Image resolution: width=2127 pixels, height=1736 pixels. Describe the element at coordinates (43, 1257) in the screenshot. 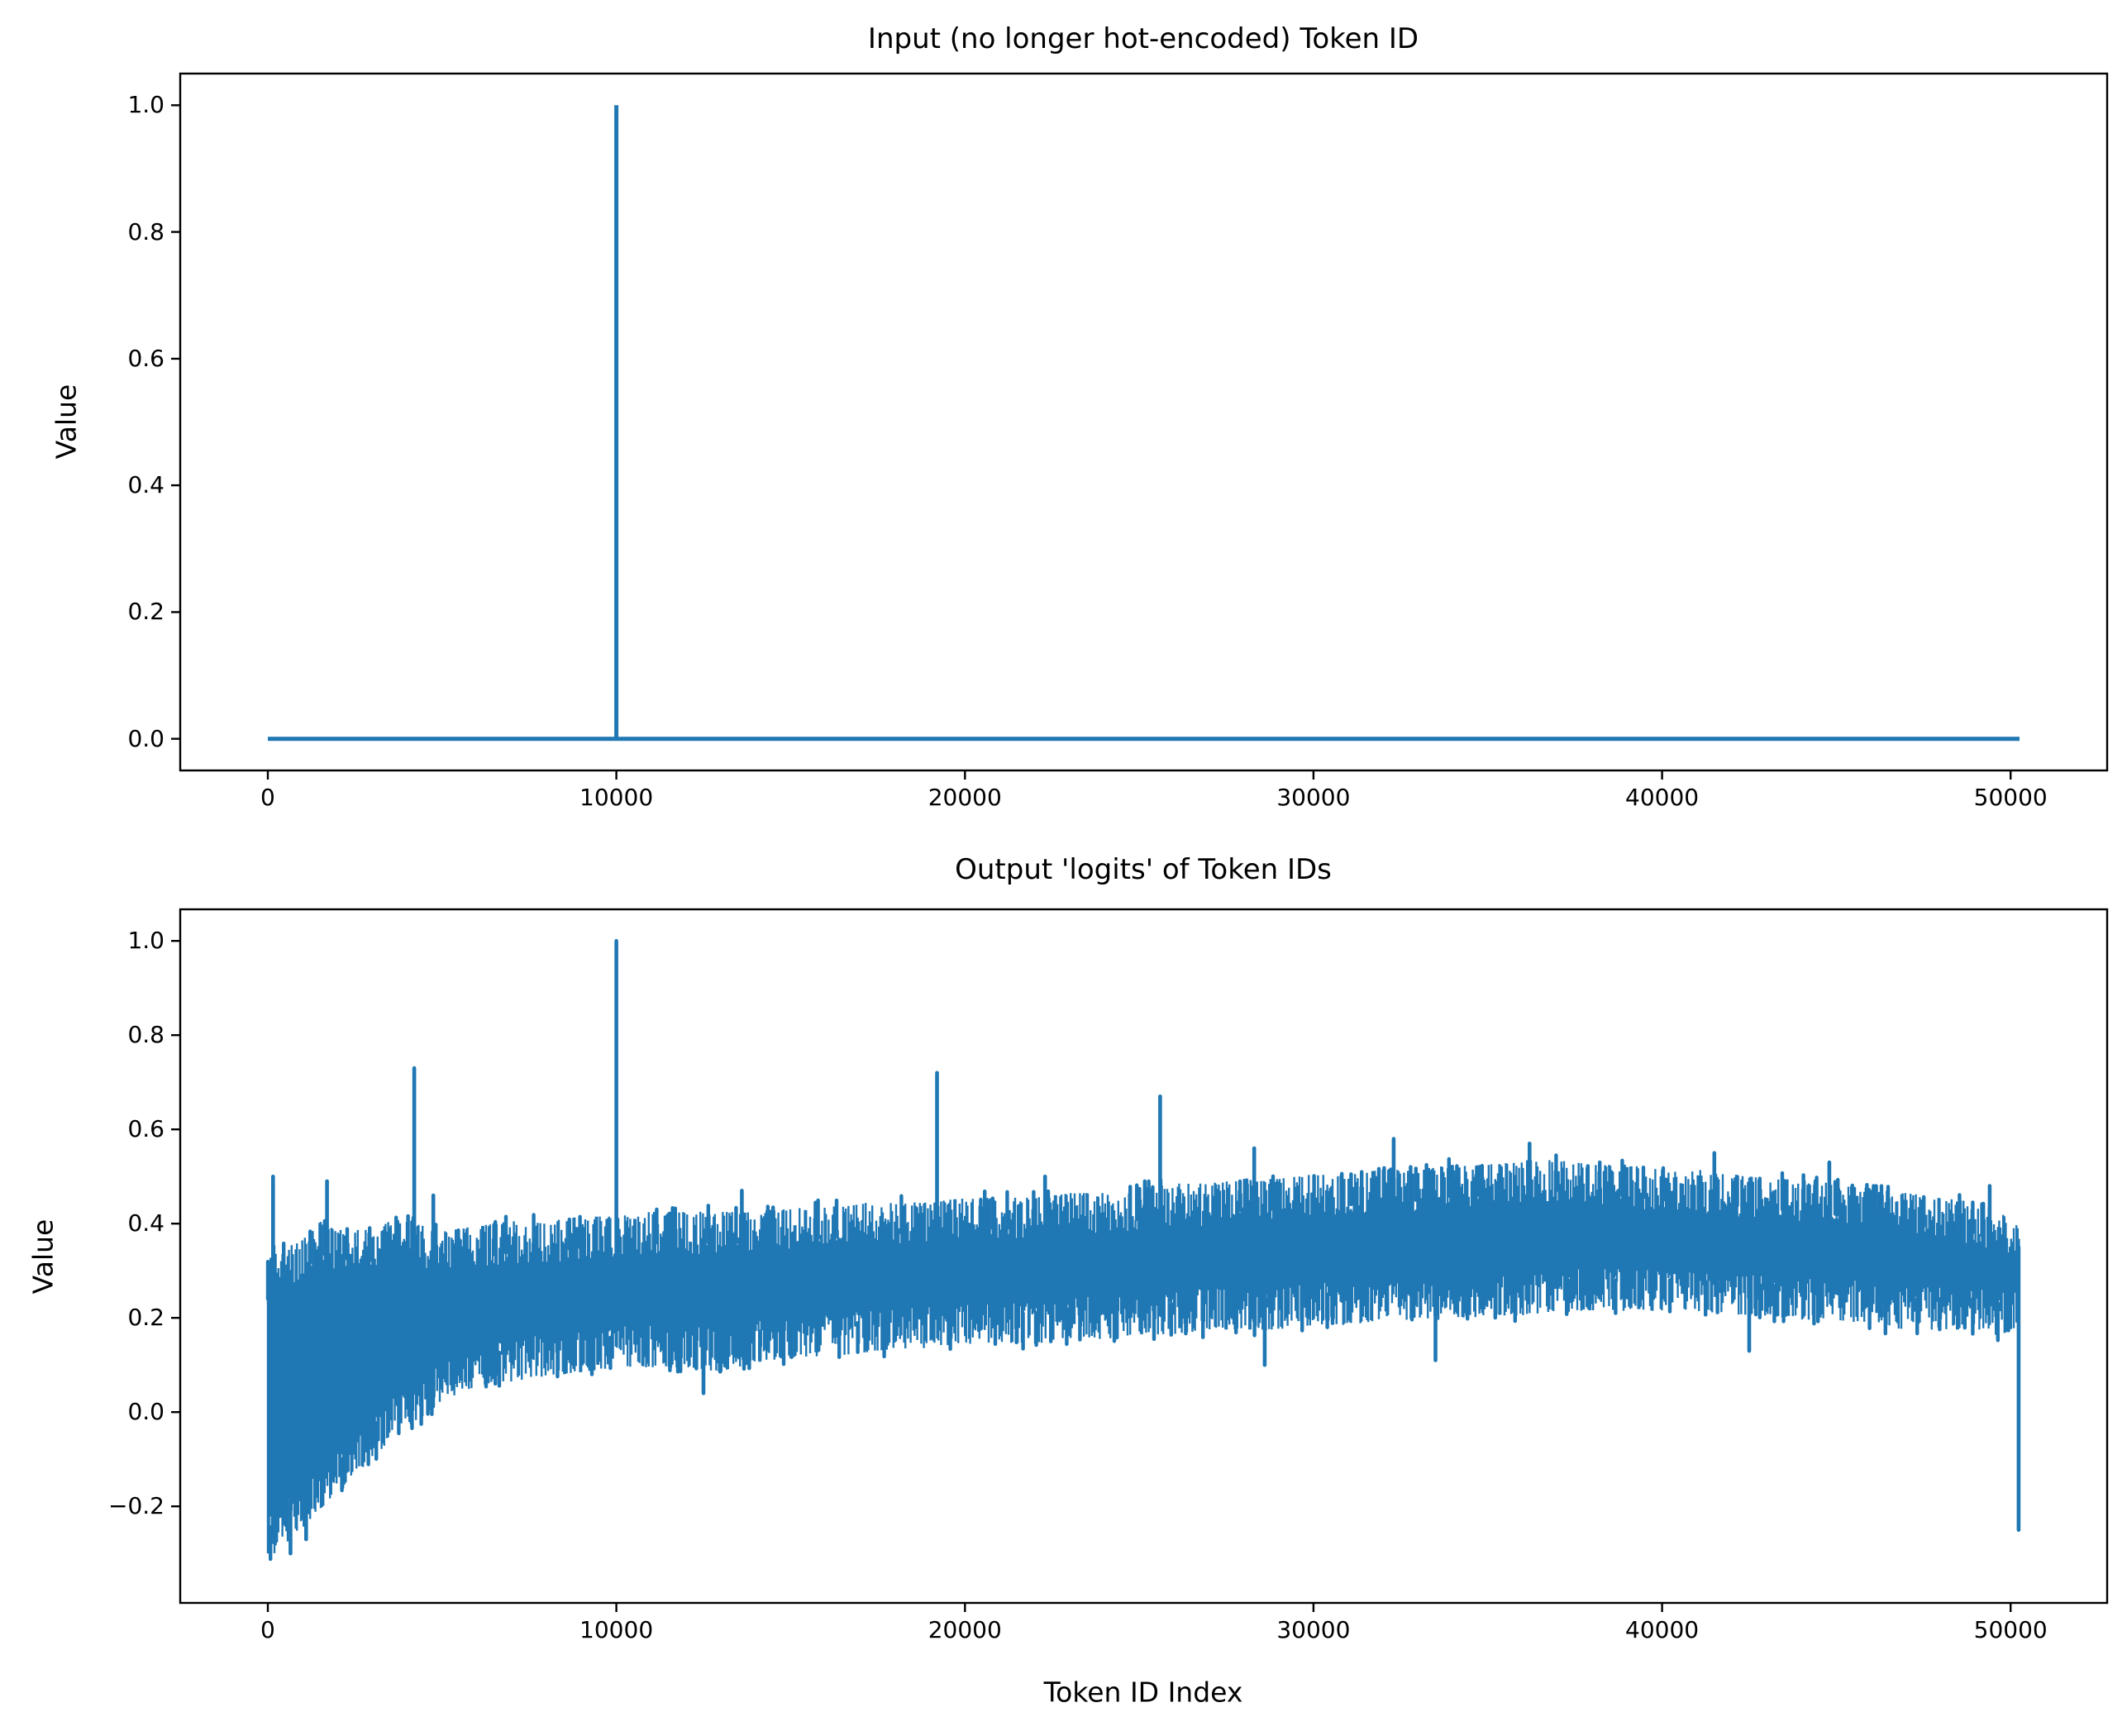

I see `bottom-chart-ylabel: Value` at that location.